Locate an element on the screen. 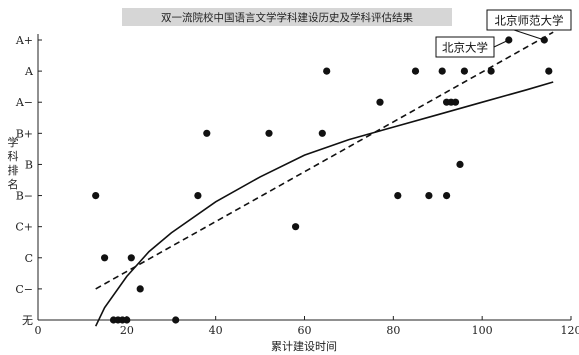  x-ticks: 0 20 40 60 80 100 120 is located at coordinates (307, 326).